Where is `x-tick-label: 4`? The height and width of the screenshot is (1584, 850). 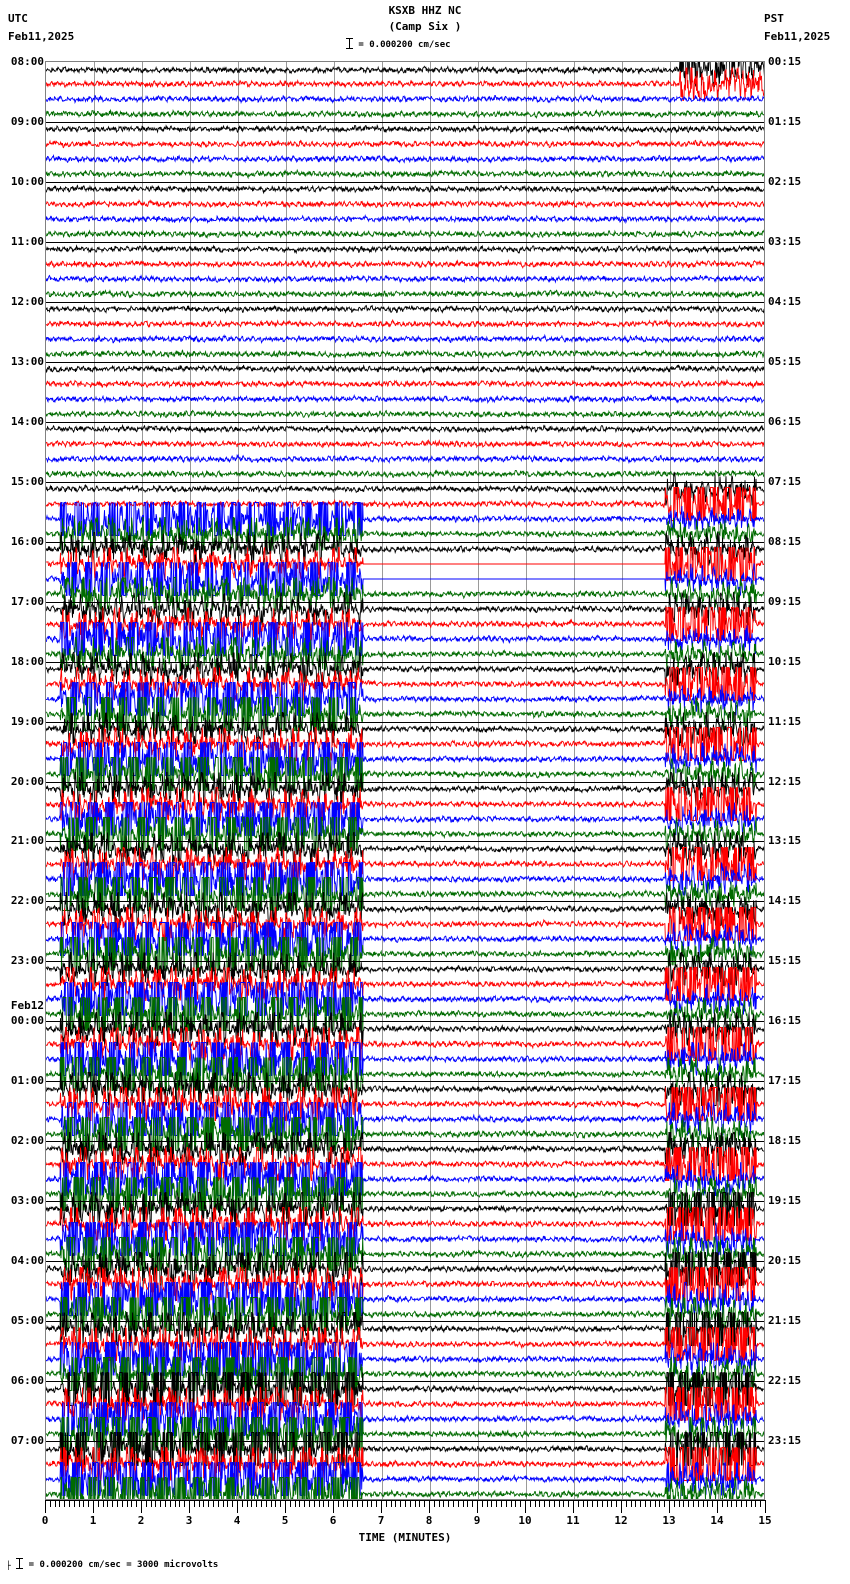
x-tick-label: 4 is located at coordinates (237, 1520).